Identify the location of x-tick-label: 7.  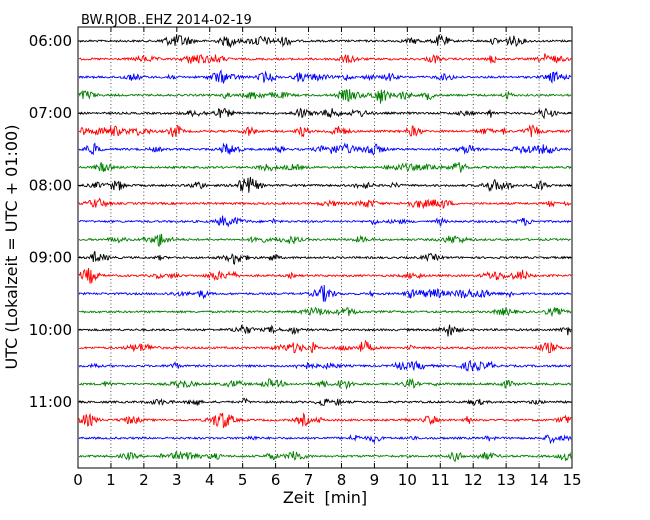
(309, 480).